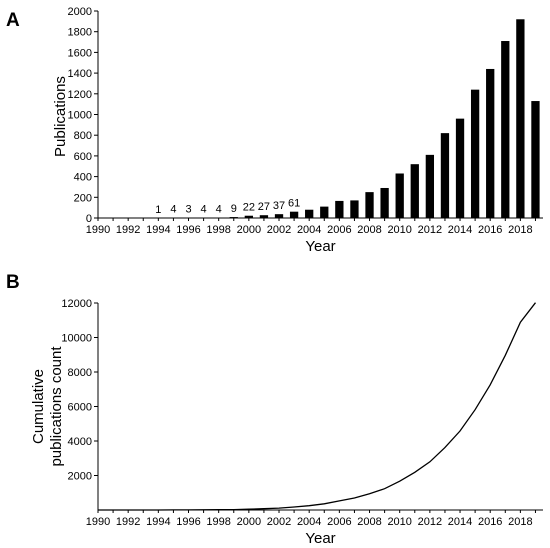 The image size is (550, 548). What do you see at coordinates (80, 33) in the screenshot?
I see `y-tick-label: 1800` at bounding box center [80, 33].